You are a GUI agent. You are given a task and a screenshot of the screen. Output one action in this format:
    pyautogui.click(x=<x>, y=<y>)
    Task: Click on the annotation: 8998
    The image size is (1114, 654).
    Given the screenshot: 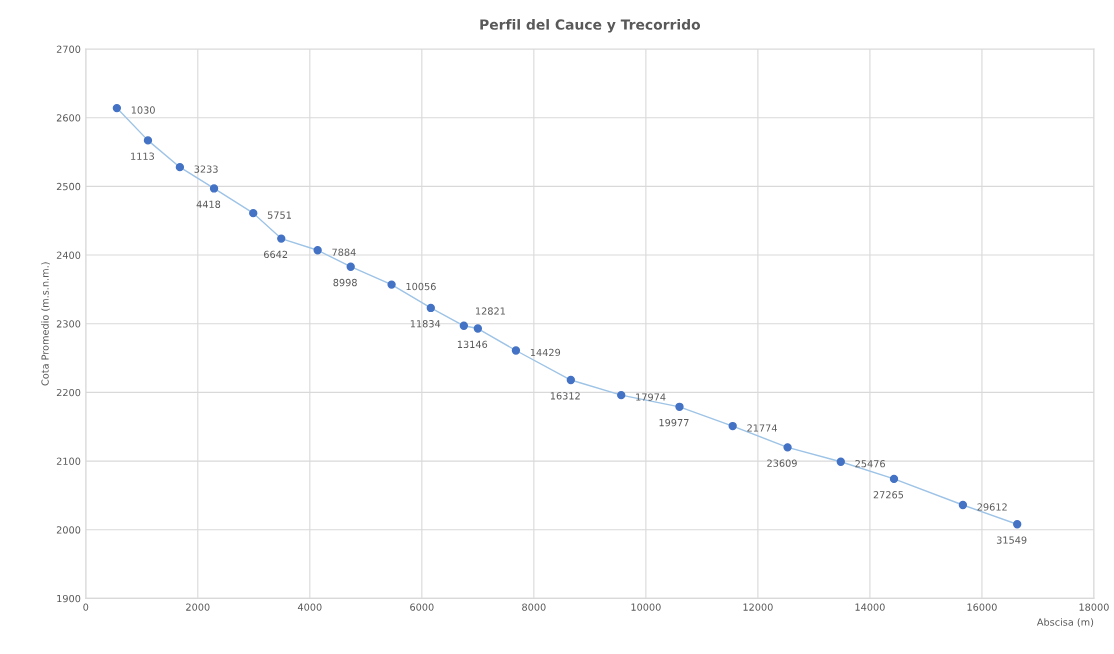 What is the action you would take?
    pyautogui.click(x=345, y=282)
    